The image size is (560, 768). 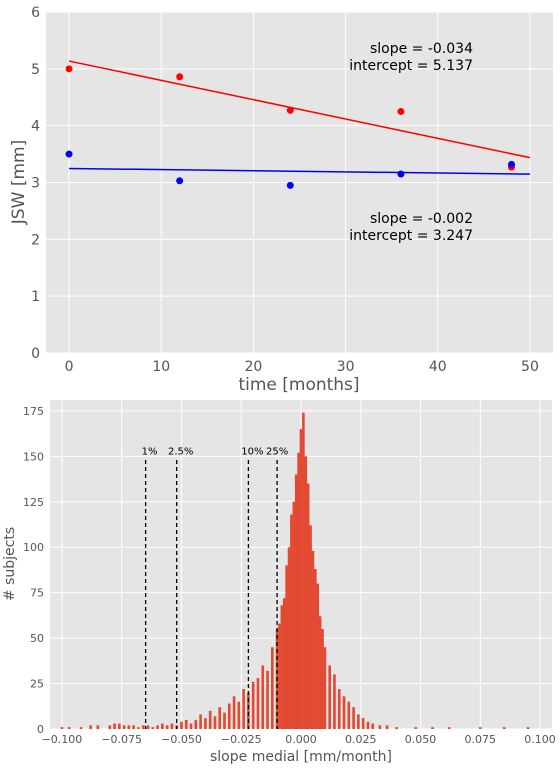 What do you see at coordinates (37, 593) in the screenshot?
I see `histogram-y-tick-label: 75` at bounding box center [37, 593].